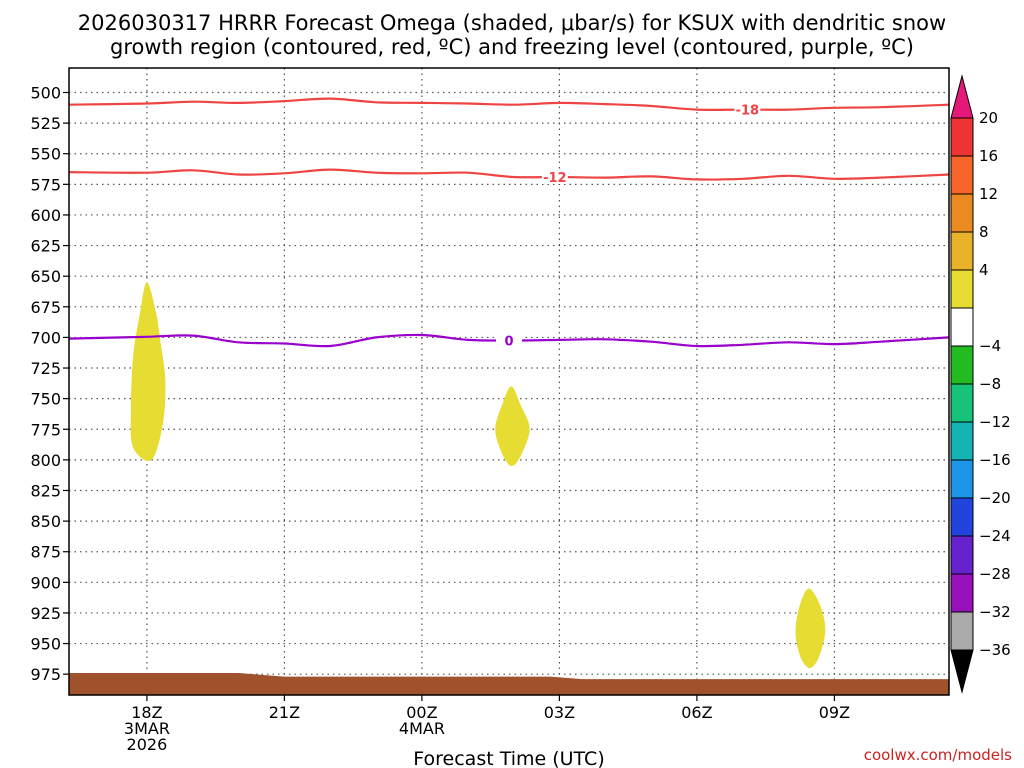 The width and height of the screenshot is (1024, 768). I want to click on freezing-level-label-background, so click(509, 340).